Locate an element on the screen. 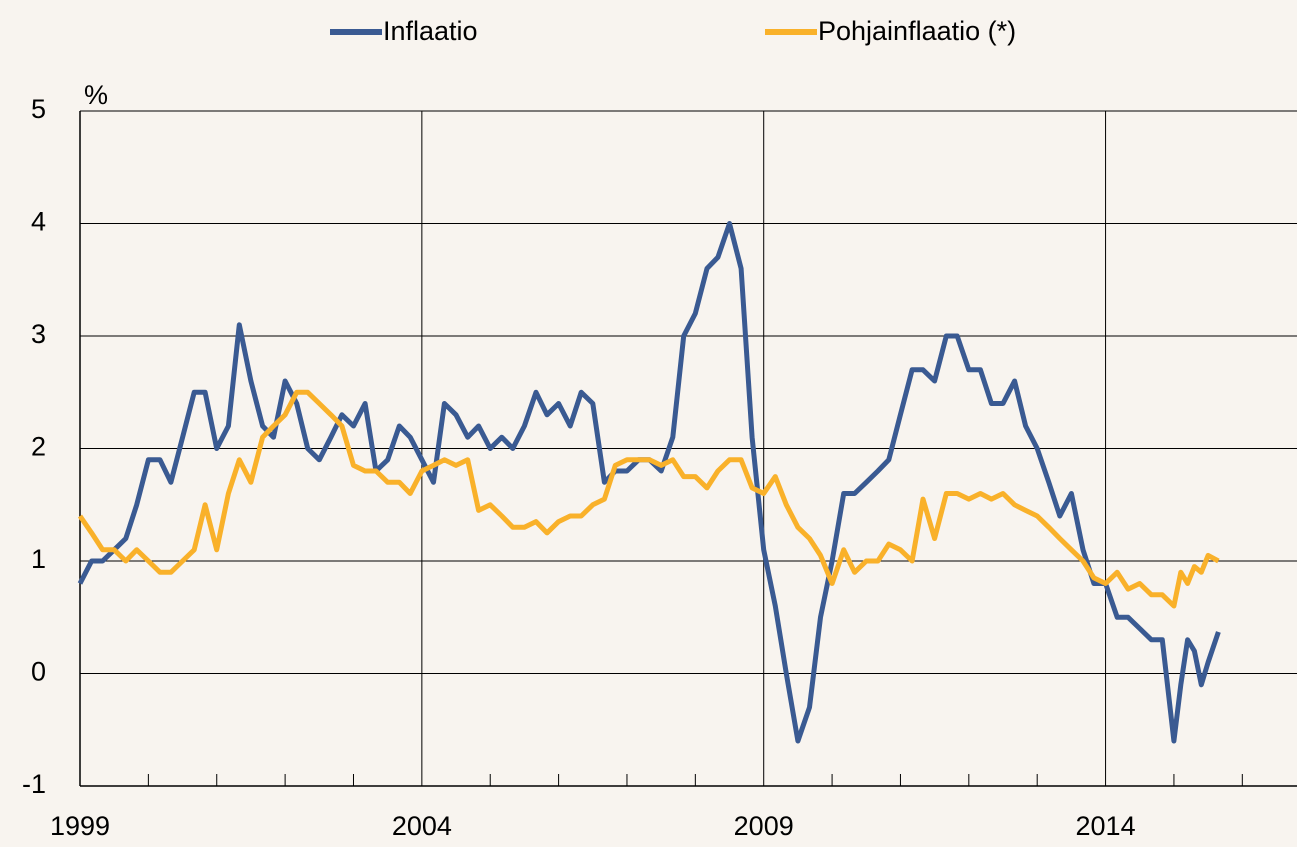 The height and width of the screenshot is (847, 1297). x-tick-label: 2009 is located at coordinates (764, 826).